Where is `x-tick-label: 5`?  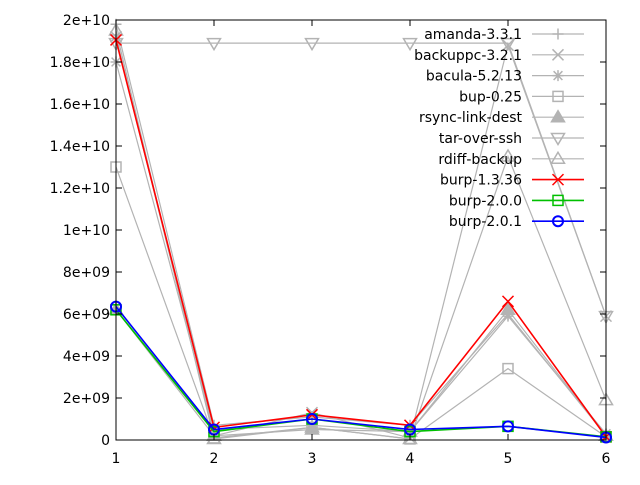
x-tick-label: 5 is located at coordinates (508, 459).